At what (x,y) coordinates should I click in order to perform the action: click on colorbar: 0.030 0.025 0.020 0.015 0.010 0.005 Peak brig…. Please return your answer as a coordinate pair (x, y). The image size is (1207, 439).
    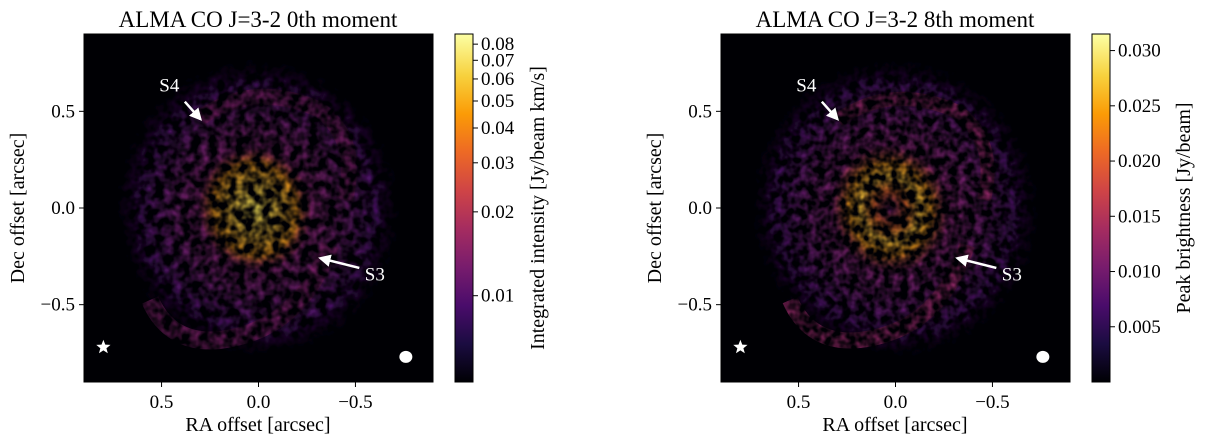
    Looking at the image, I should click on (1143, 208).